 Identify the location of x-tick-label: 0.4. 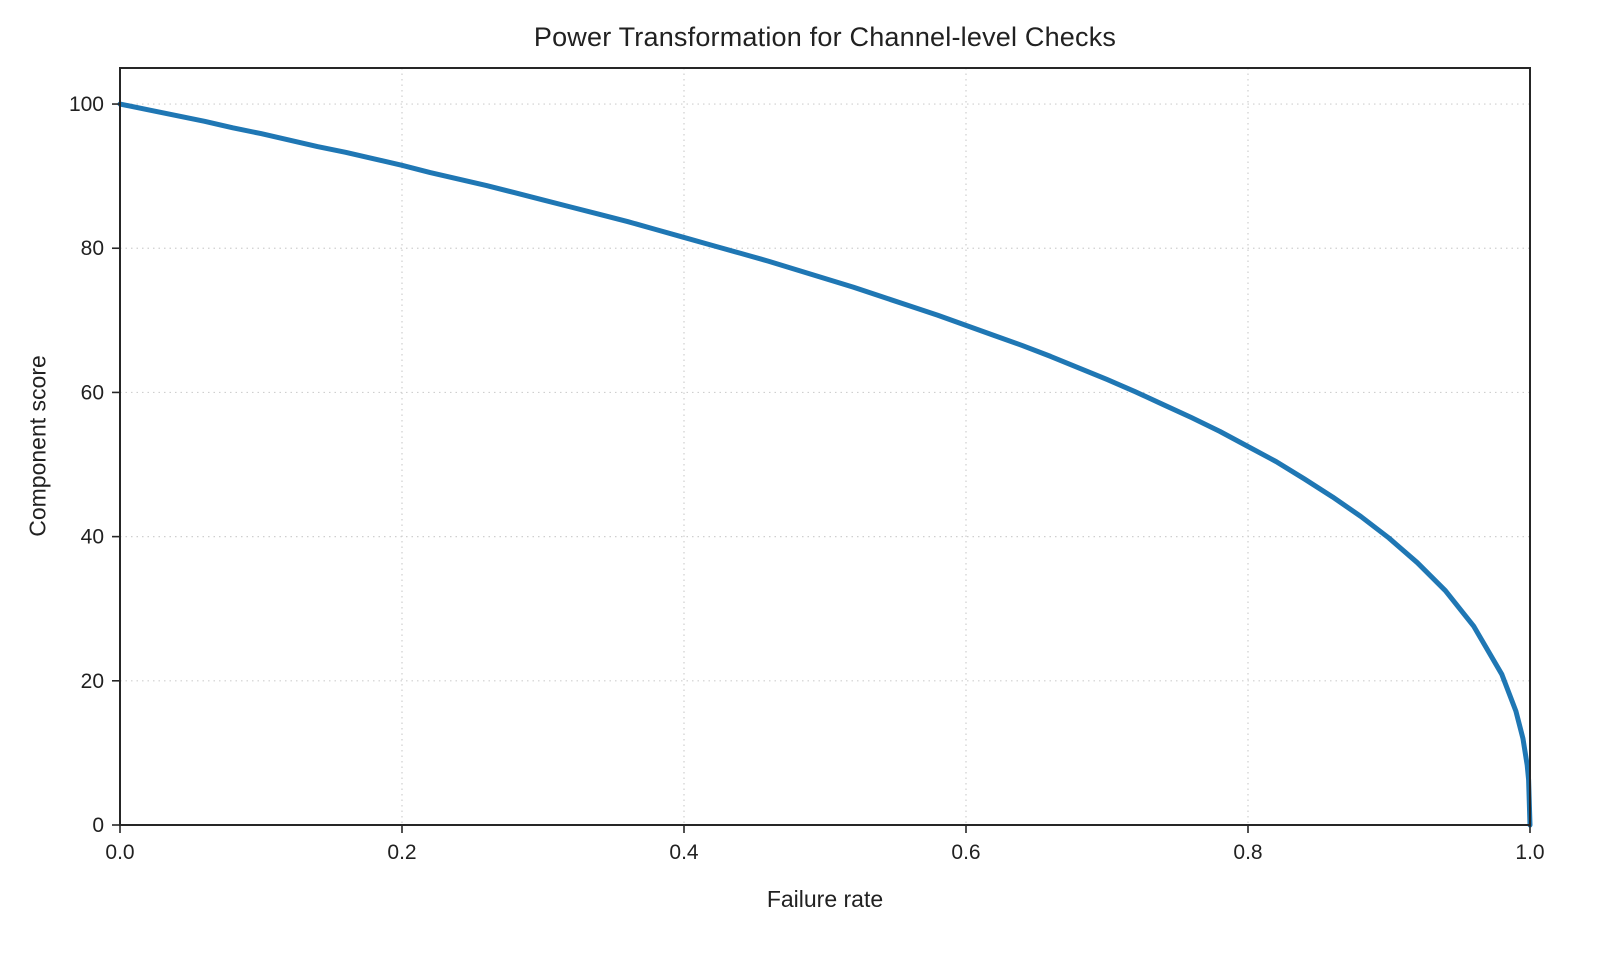
(684, 852).